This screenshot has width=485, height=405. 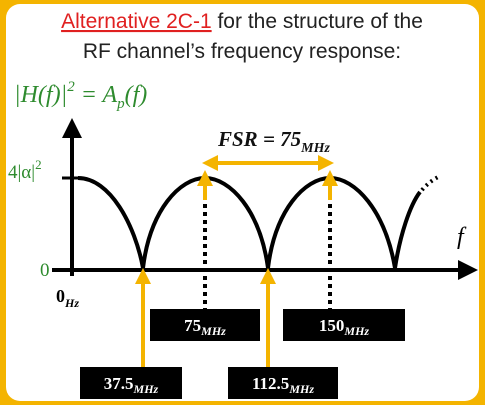 I want to click on fsr-label: FSR = 75MHz, so click(x=274, y=141).